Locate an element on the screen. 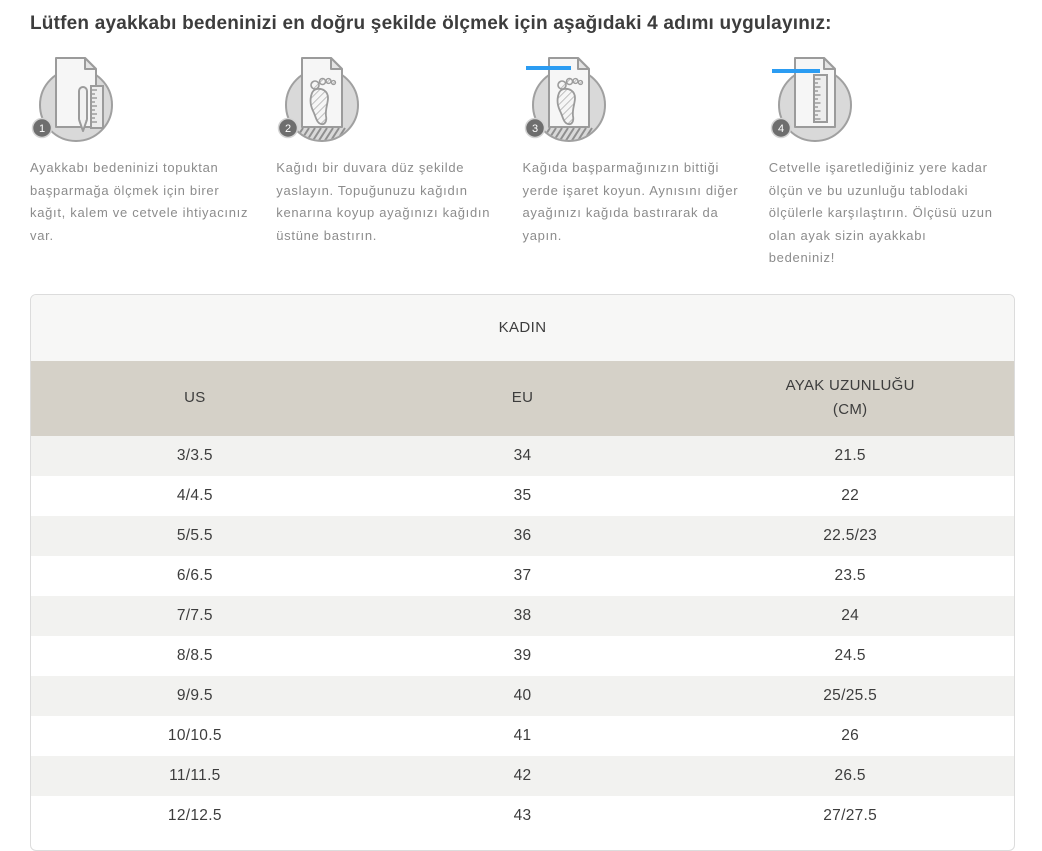 The height and width of the screenshot is (851, 1042). paper-footprint-icon: 2 is located at coordinates (319, 99).